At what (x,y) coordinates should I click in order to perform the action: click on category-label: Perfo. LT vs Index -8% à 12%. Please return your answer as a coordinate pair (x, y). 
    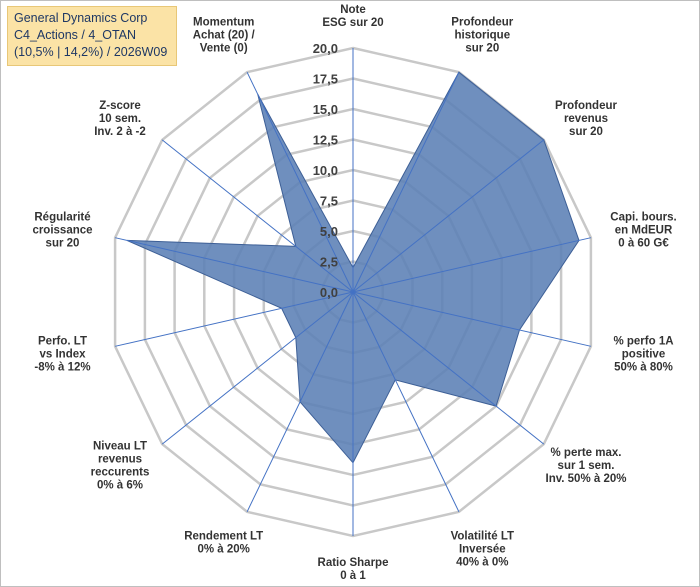
    Looking at the image, I should click on (62, 354).